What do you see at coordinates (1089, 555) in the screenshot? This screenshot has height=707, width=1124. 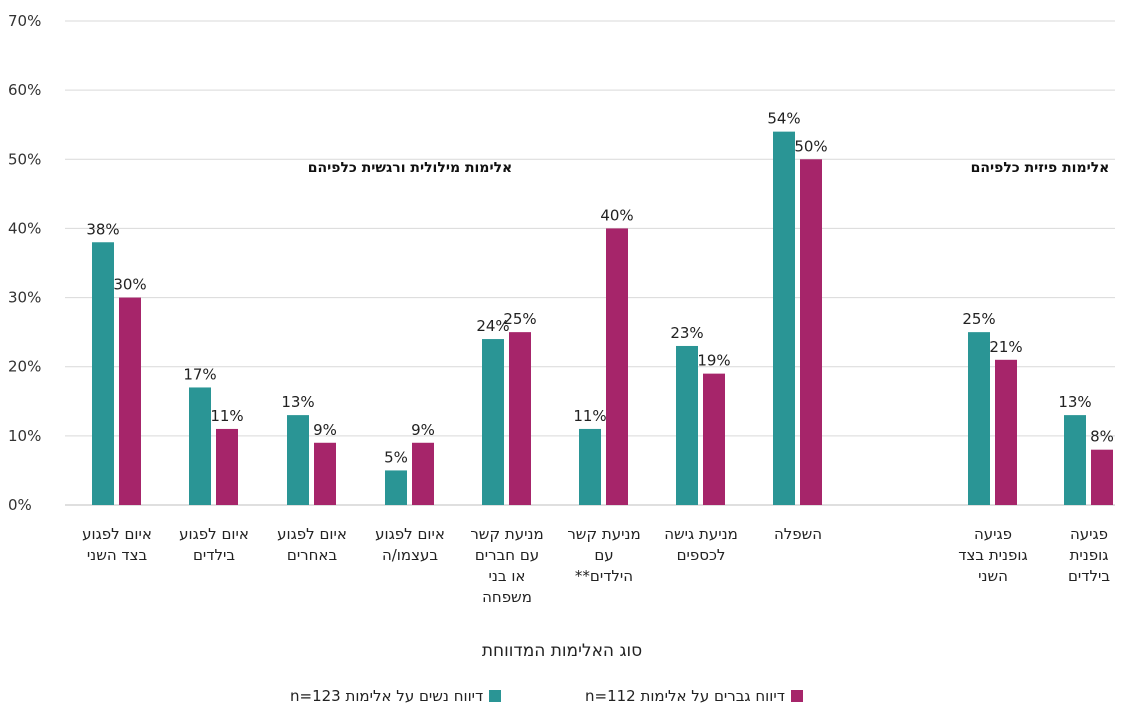 I see `x-tick-label: פגיעה גופנית בילדים` at bounding box center [1089, 555].